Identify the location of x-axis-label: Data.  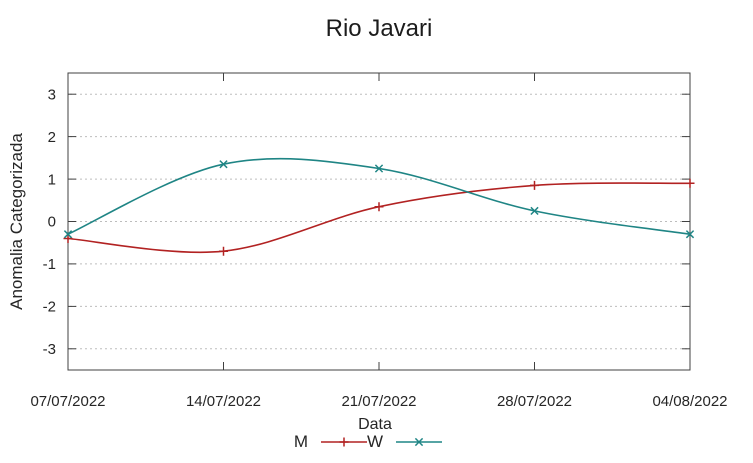
(375, 424).